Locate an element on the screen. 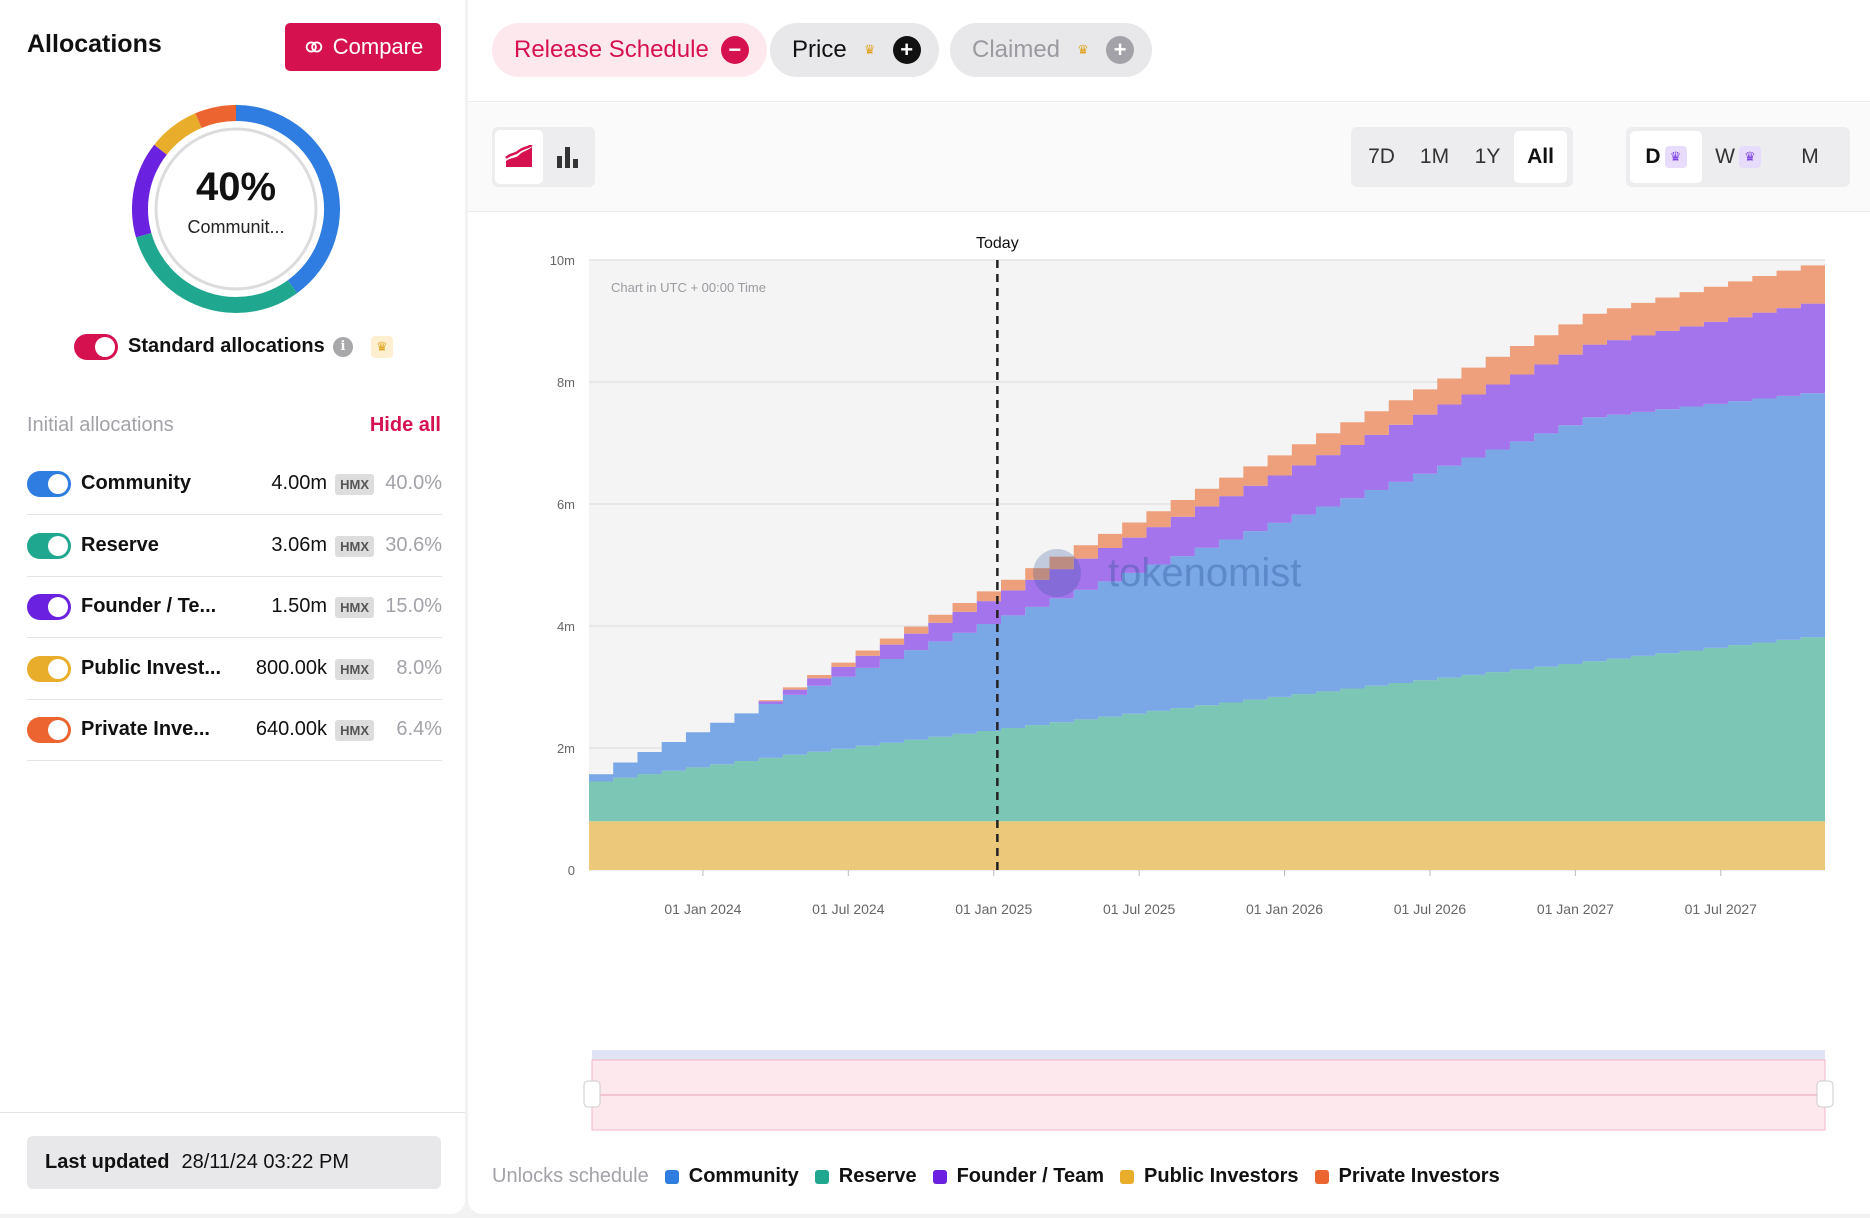 This screenshot has width=1870, height=1218. navigator-right-handle is located at coordinates (1825, 1094).